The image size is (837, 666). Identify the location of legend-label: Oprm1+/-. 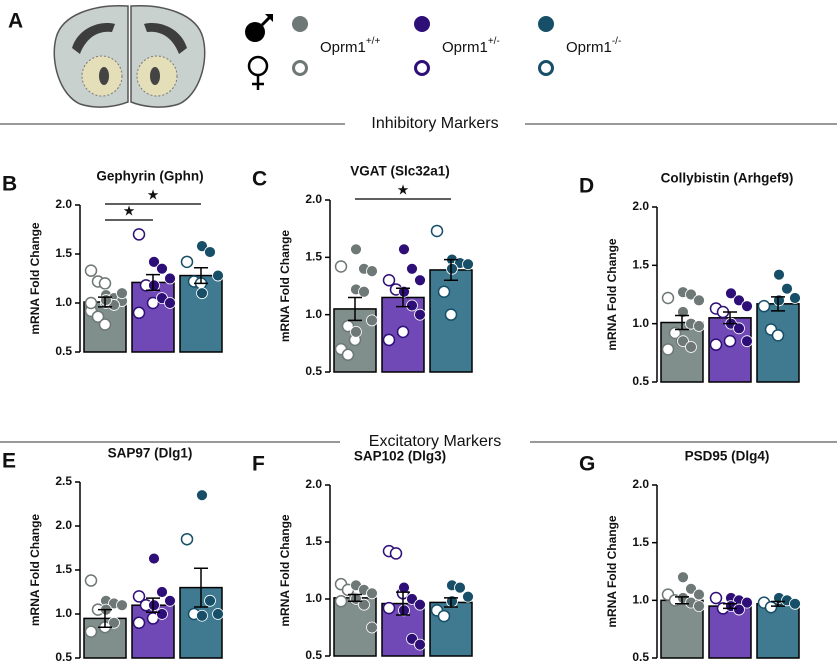
(471, 46).